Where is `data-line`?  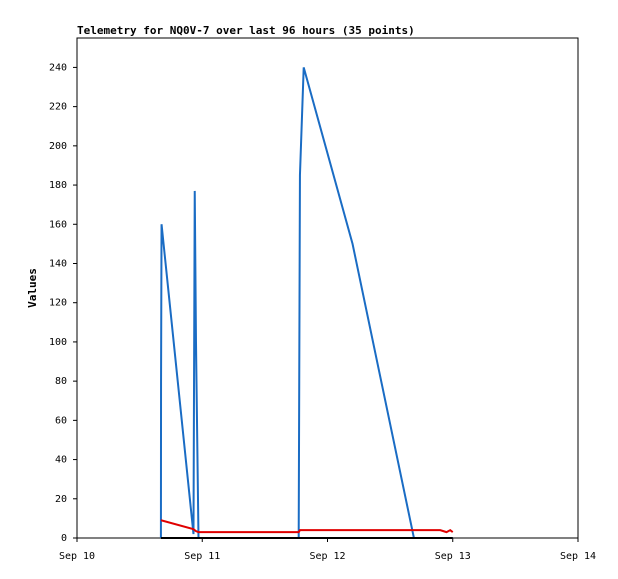
data-line is located at coordinates (307, 526).